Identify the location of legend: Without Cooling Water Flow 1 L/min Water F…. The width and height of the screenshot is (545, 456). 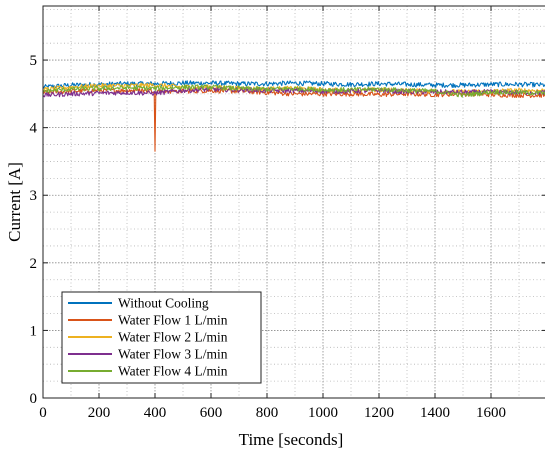
(161, 337).